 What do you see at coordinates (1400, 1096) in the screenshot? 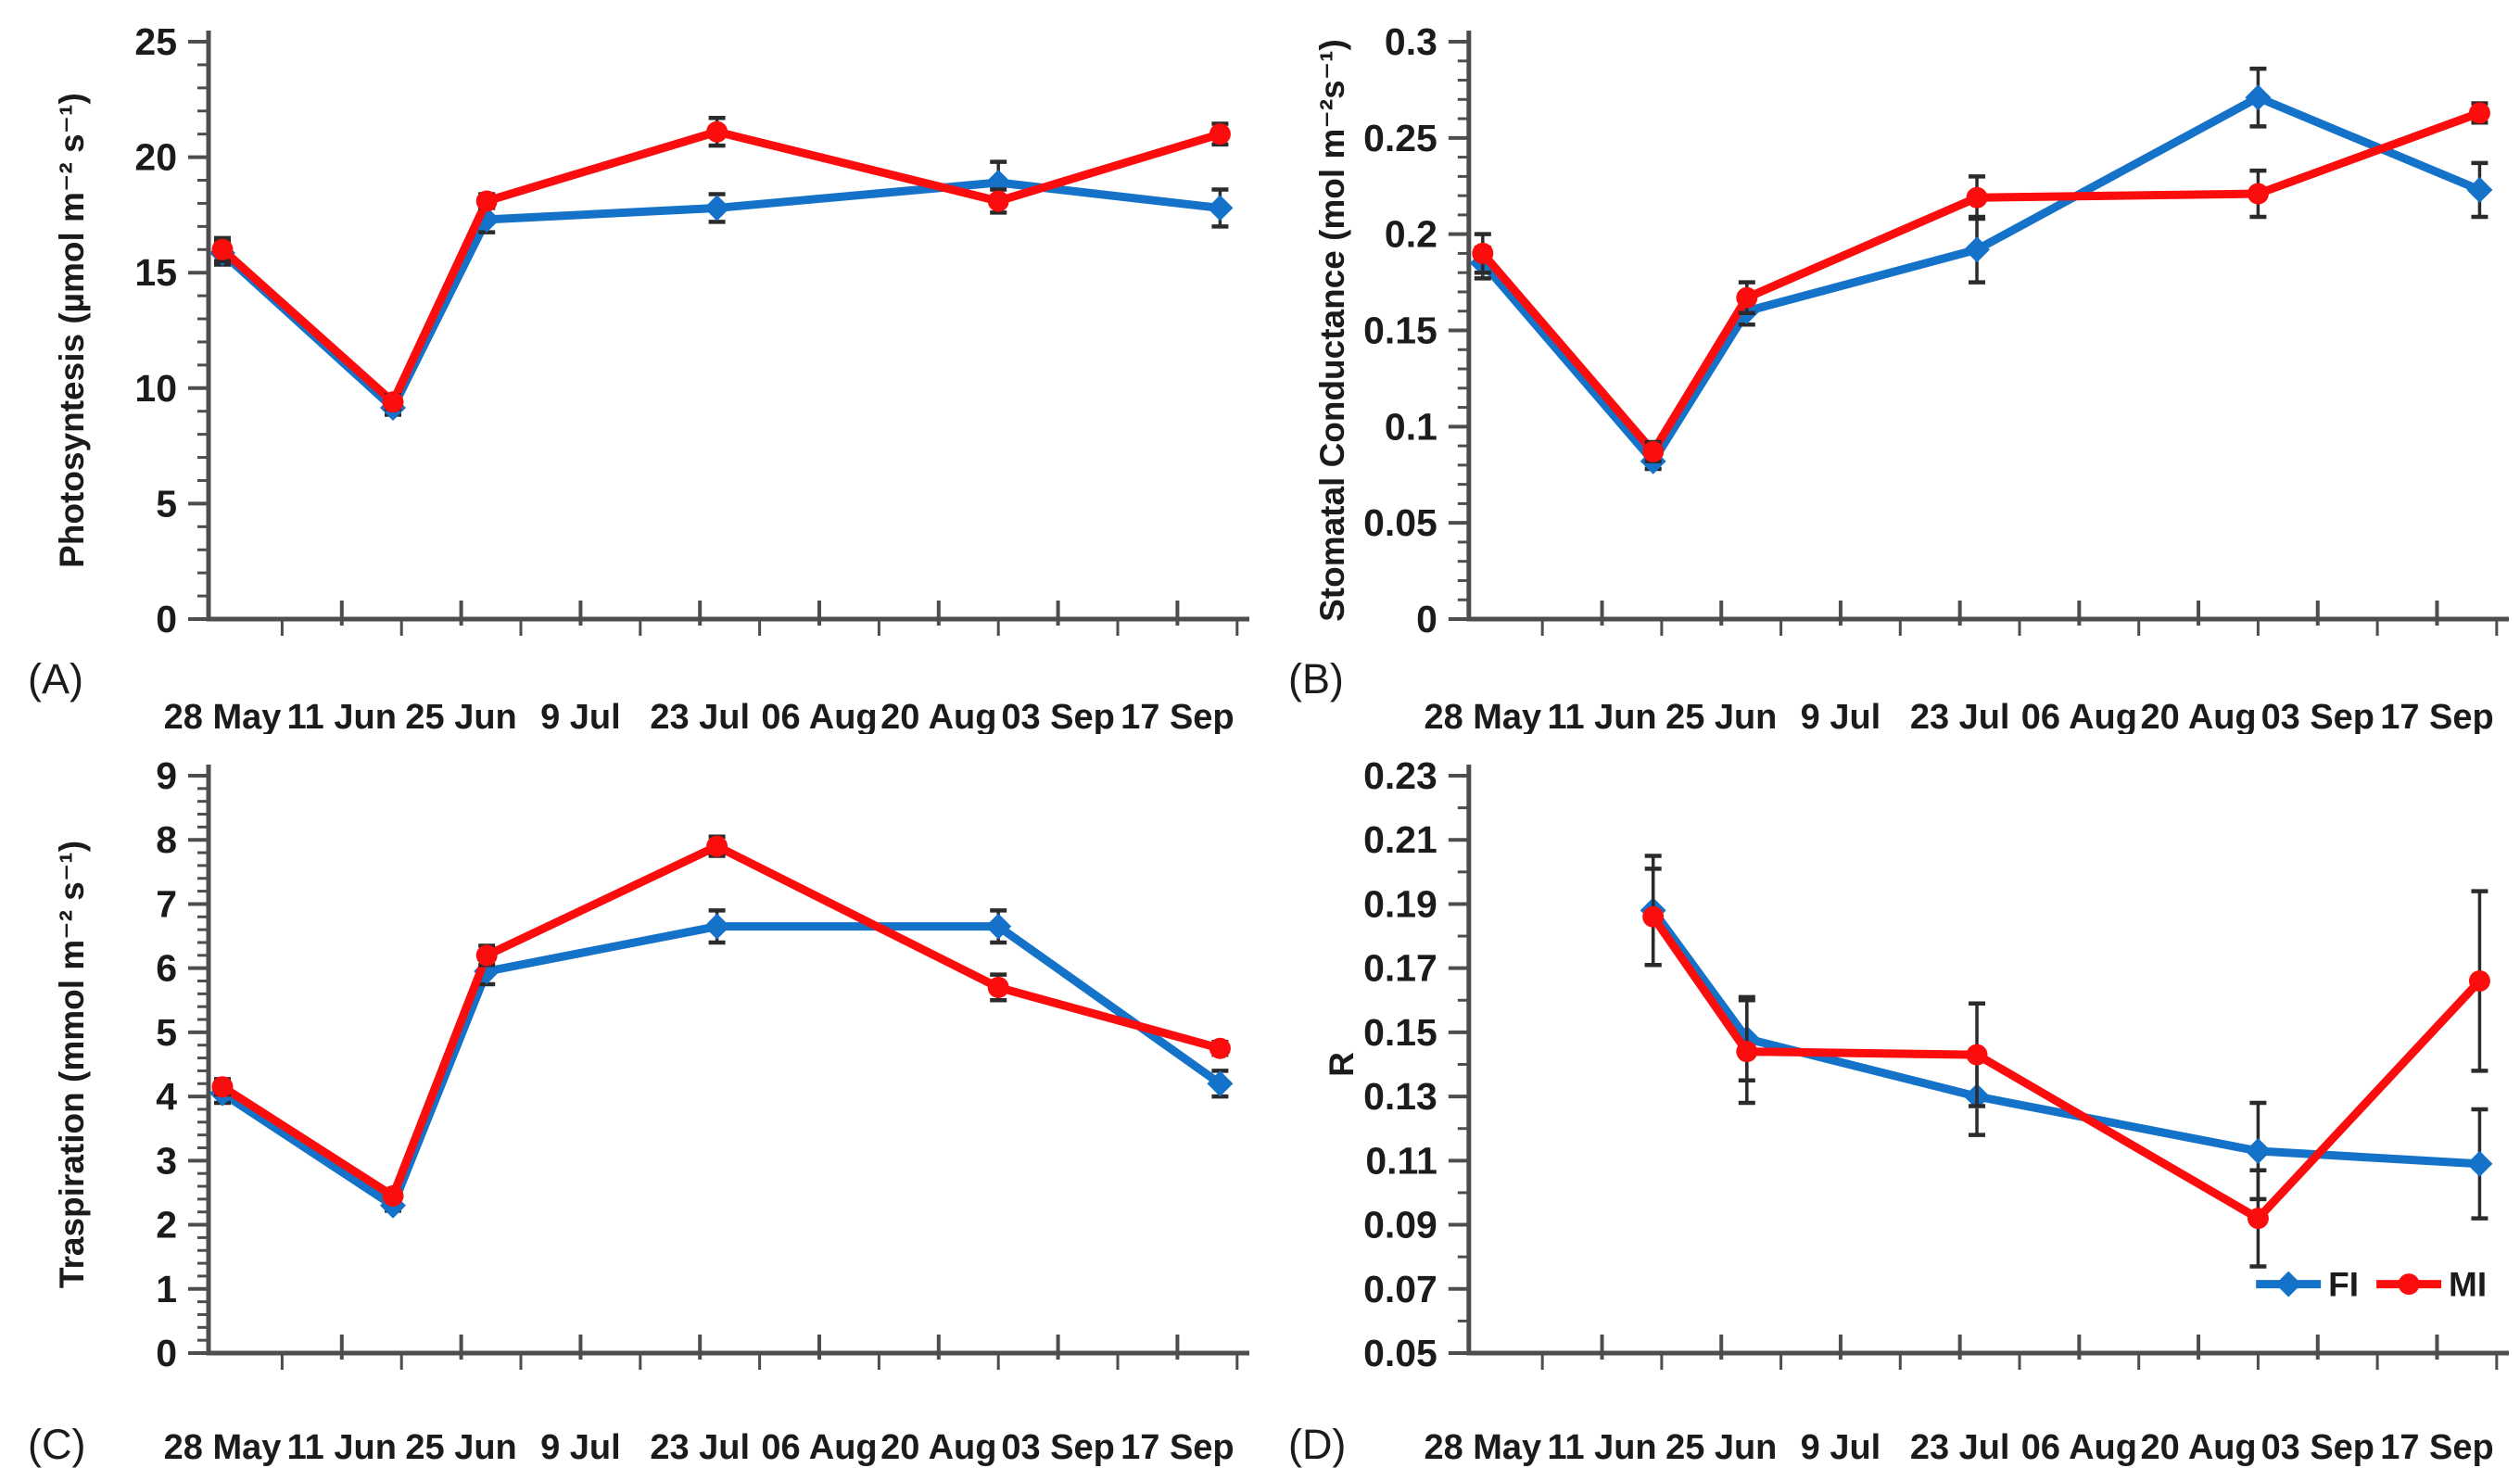
I see `y-tick-label: 0.13` at bounding box center [1400, 1096].